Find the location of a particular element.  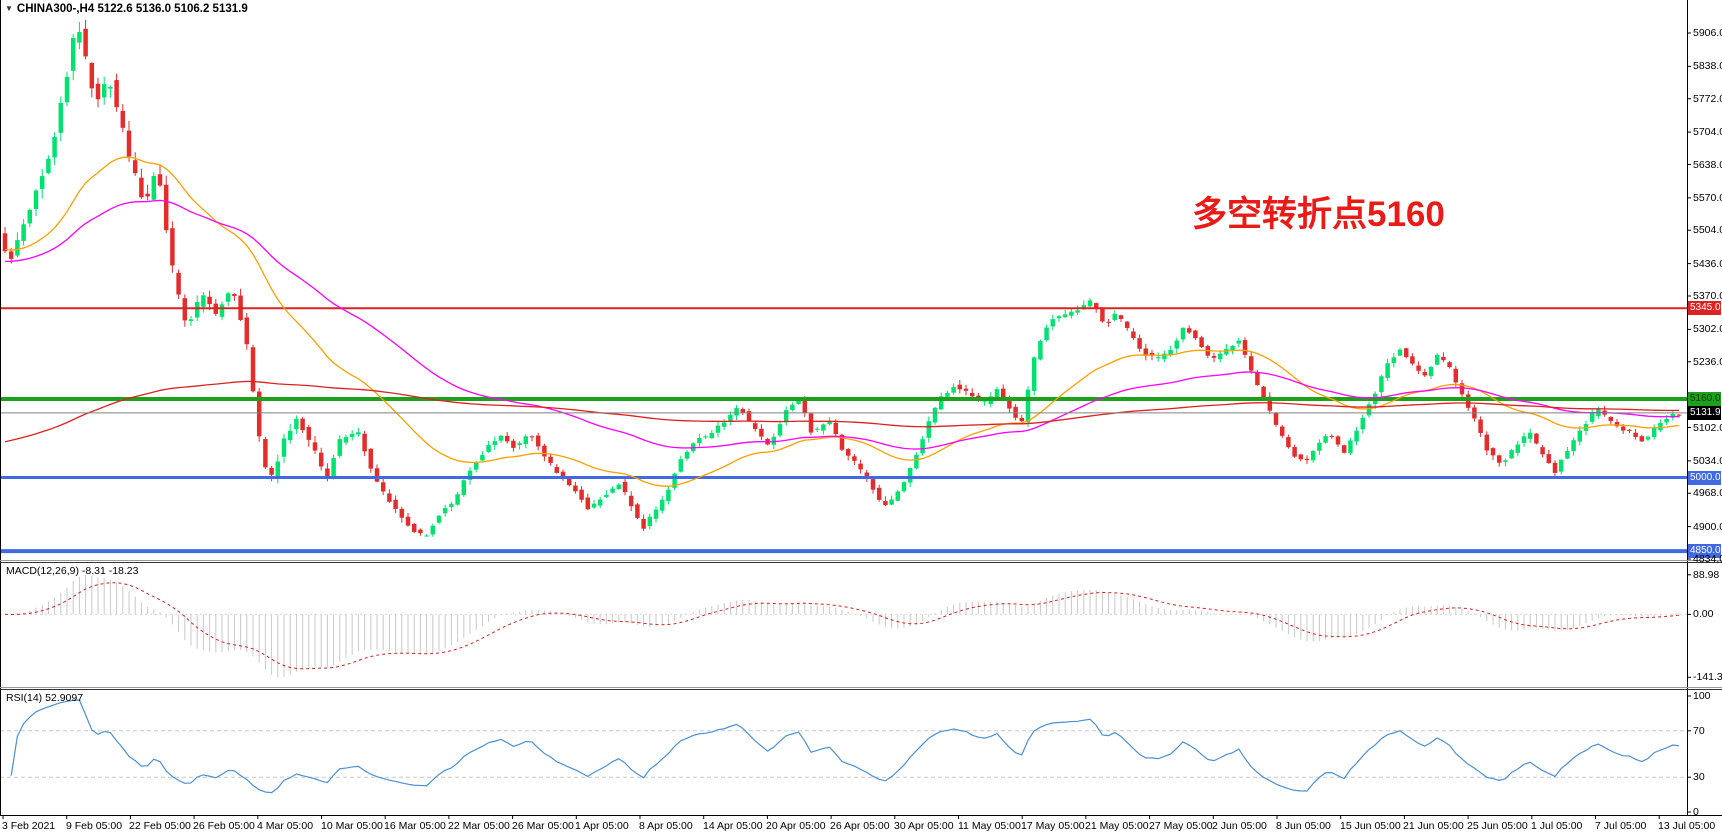

time-axis-label: 20 Apr 05:00 is located at coordinates (796, 826).